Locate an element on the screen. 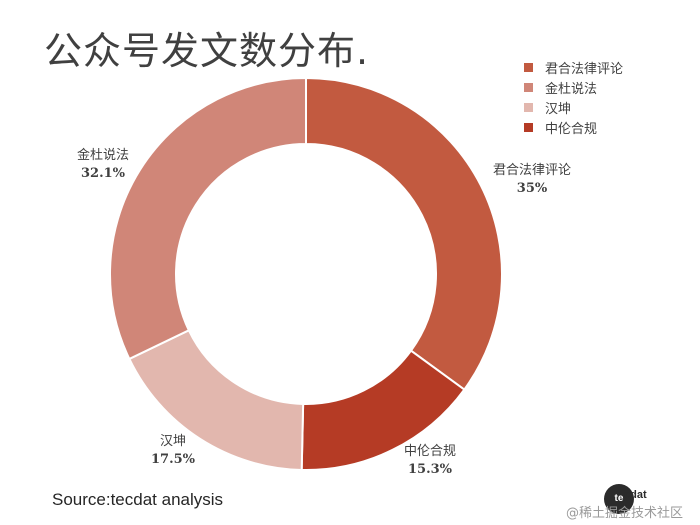  legend-label: 汉坤 is located at coordinates (558, 109).